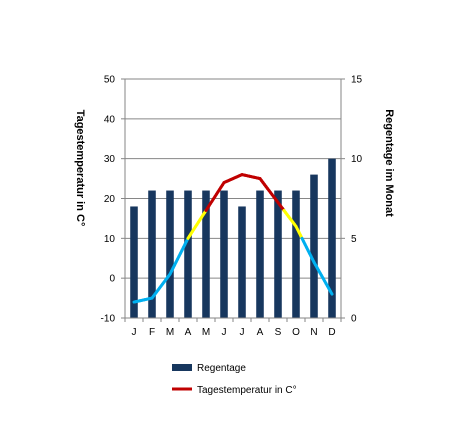 The width and height of the screenshot is (471, 431). I want to click on left-tick-label: 20, so click(110, 199).